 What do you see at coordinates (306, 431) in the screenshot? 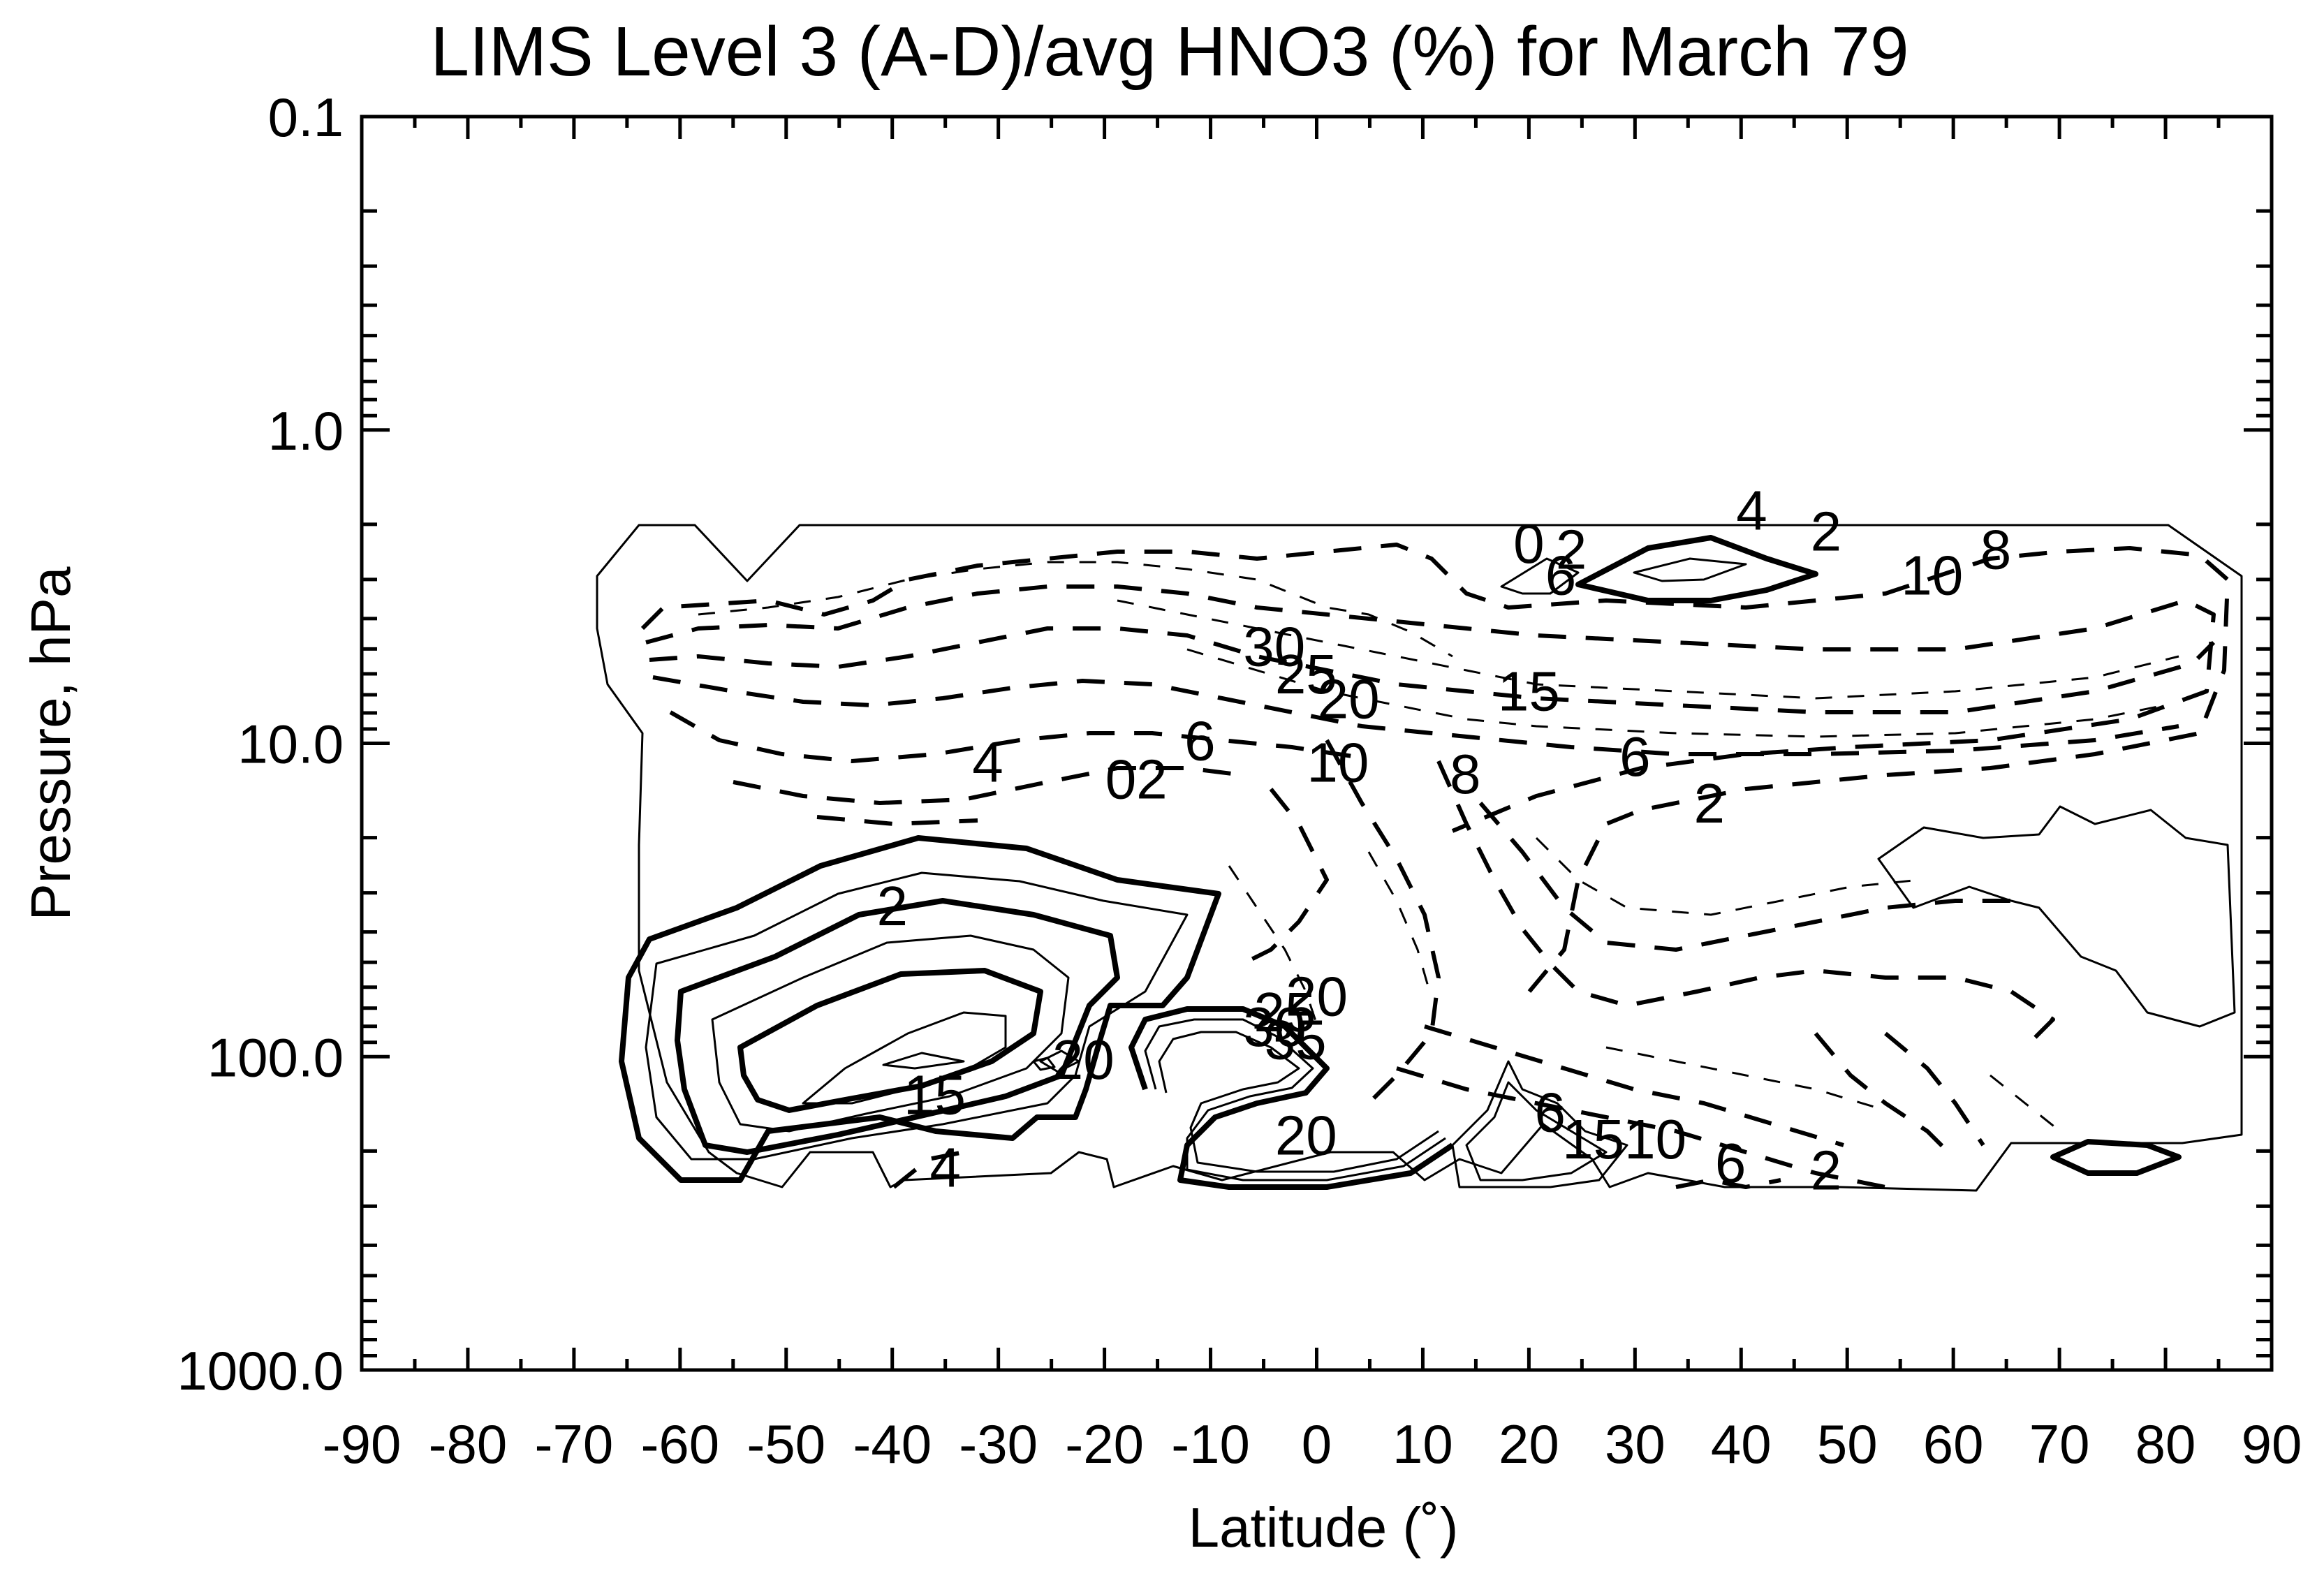
I see `y-tick-label: 1.0` at bounding box center [306, 431].